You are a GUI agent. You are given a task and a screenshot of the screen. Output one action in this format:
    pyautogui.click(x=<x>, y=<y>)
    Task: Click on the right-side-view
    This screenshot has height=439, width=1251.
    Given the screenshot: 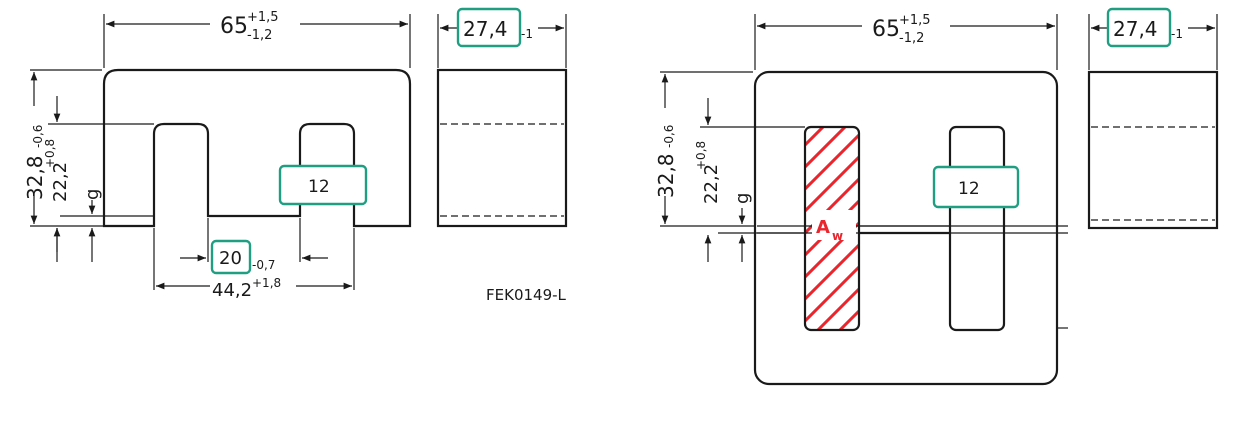 What is the action you would take?
    pyautogui.click(x=1153, y=150)
    